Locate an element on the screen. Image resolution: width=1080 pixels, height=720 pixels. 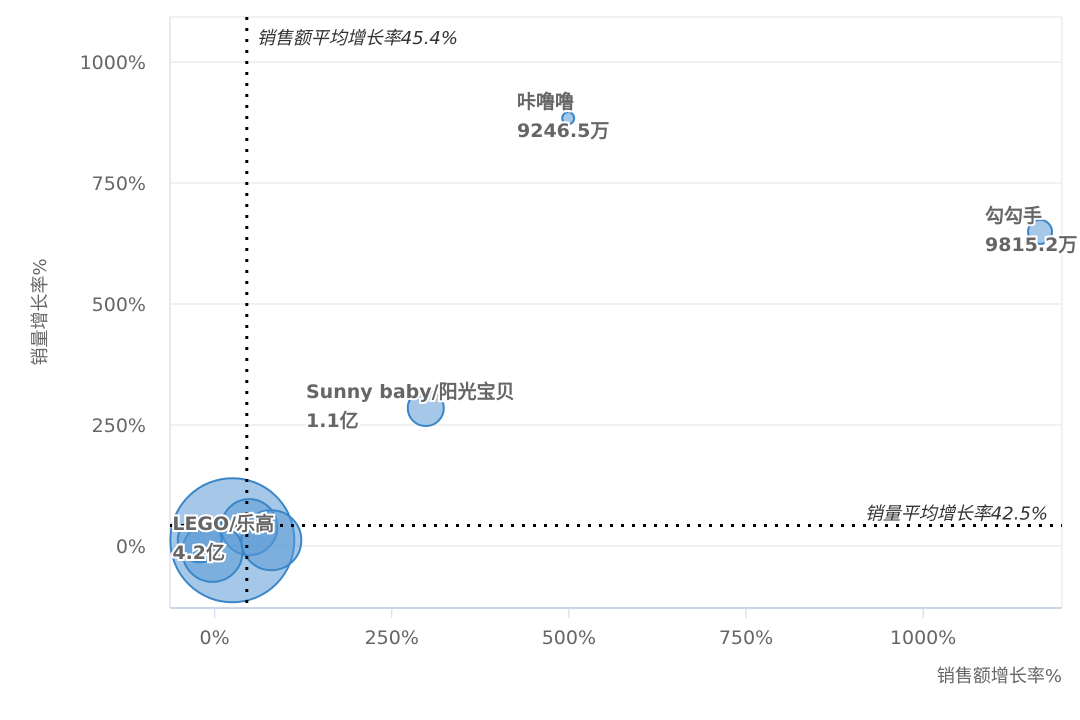
x-axis-label: 销售额增长率% is located at coordinates (999, 676).